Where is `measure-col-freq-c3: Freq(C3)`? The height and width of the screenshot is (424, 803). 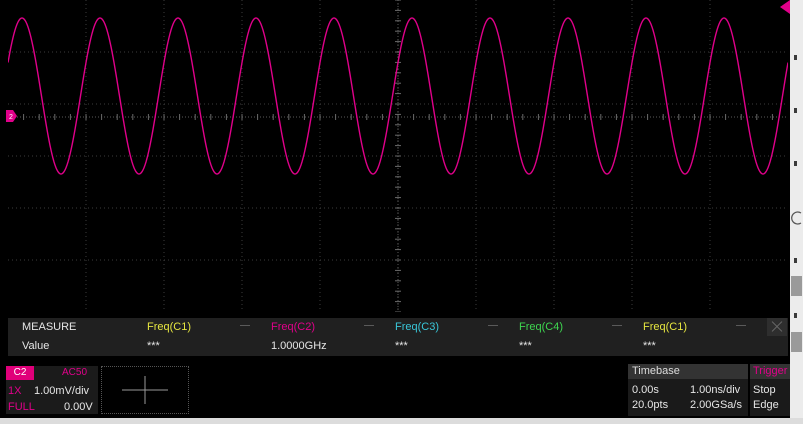
measure-col-freq-c3: Freq(C3) is located at coordinates (417, 327).